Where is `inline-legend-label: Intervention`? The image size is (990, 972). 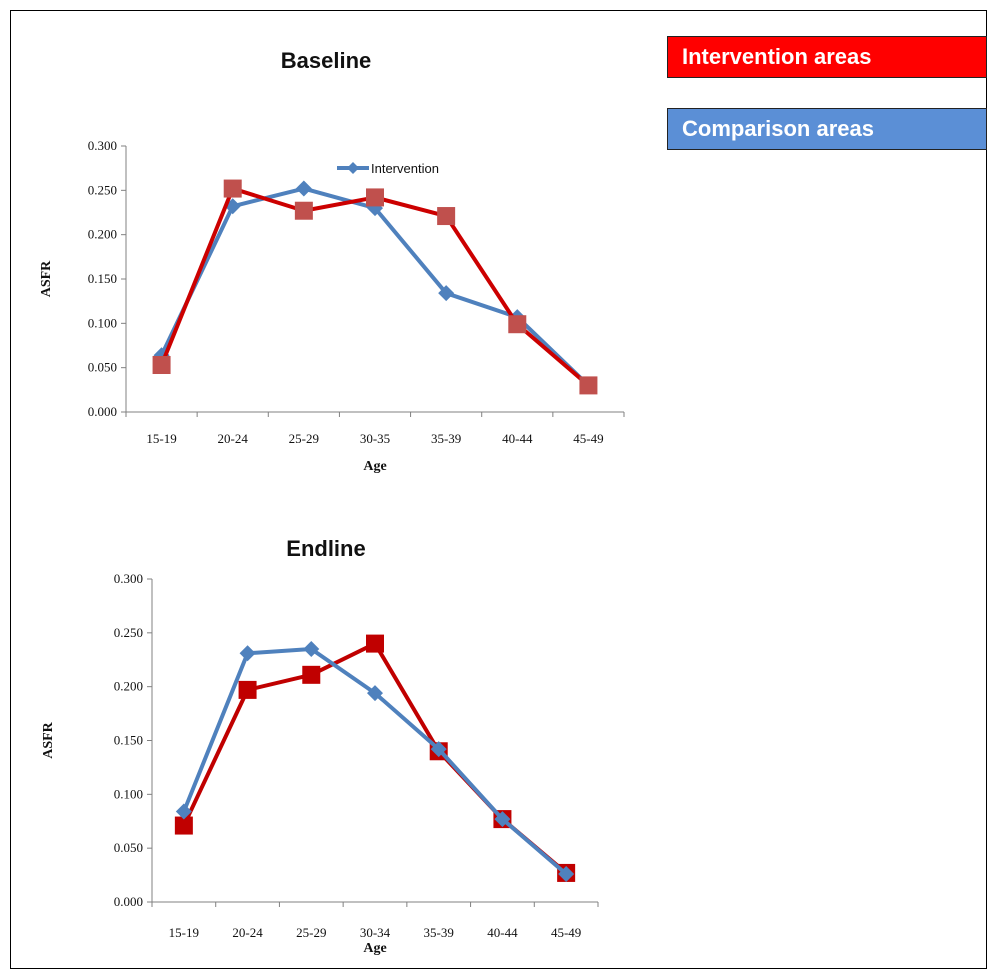 inline-legend-label: Intervention is located at coordinates (405, 168).